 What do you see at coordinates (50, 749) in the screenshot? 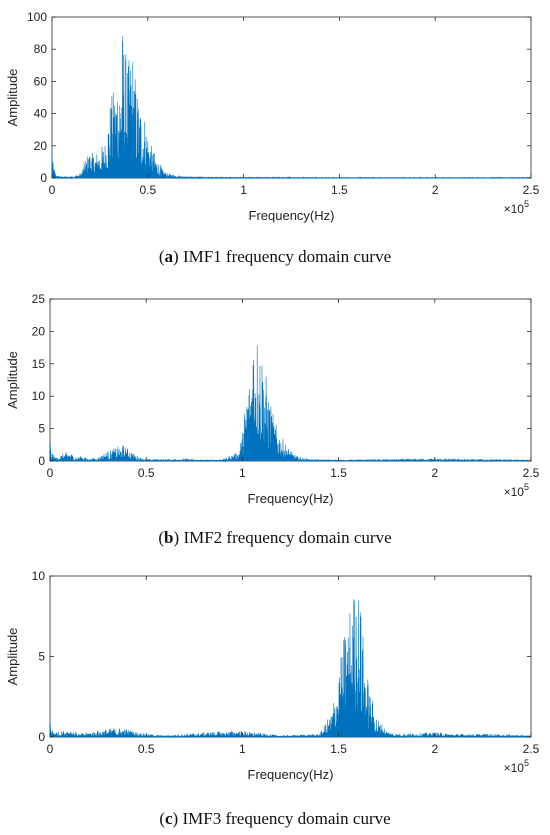
I see `x-tick-label-c-0: 0` at bounding box center [50, 749].